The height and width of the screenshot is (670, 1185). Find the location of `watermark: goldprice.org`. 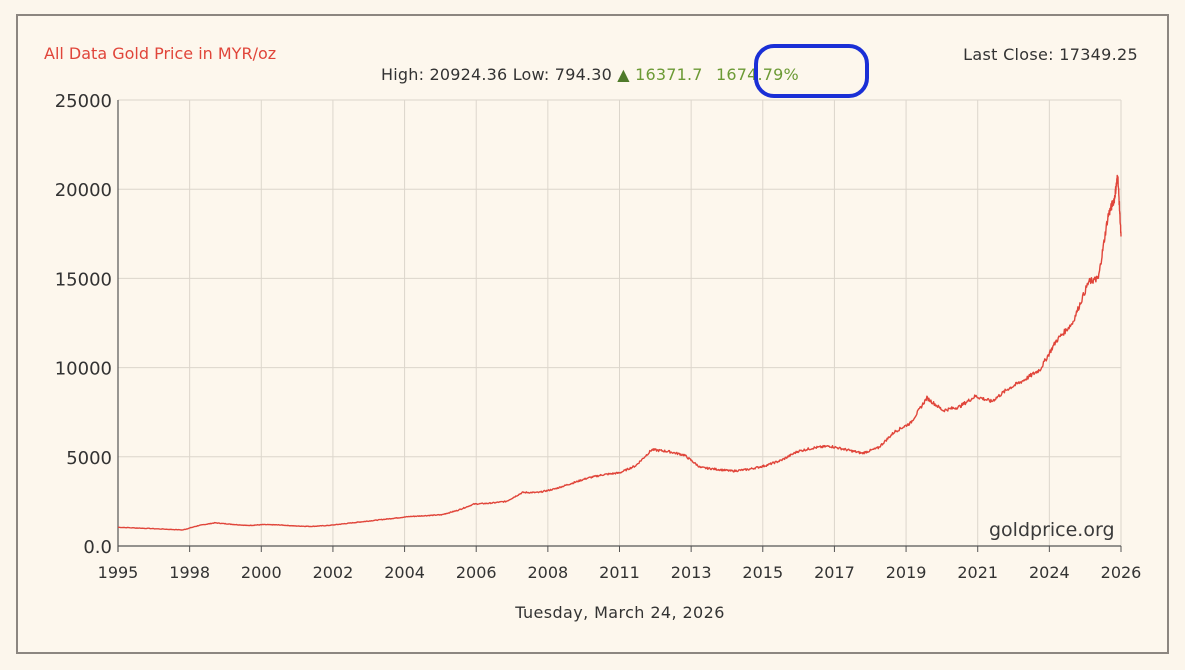

watermark: goldprice.org is located at coordinates (1052, 530).